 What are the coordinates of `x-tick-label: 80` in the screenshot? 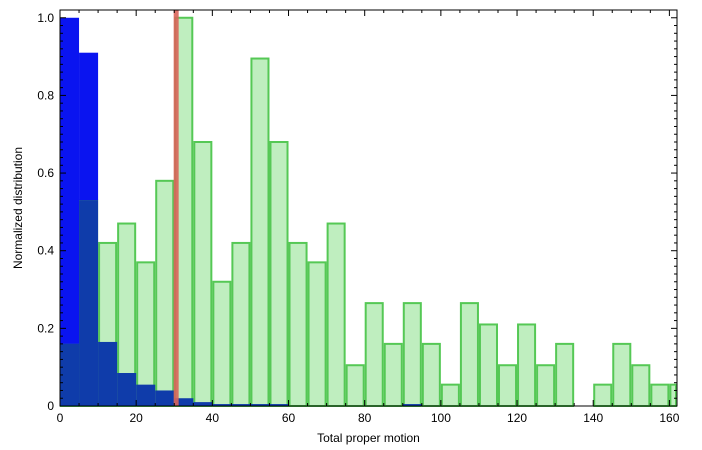 It's located at (365, 418).